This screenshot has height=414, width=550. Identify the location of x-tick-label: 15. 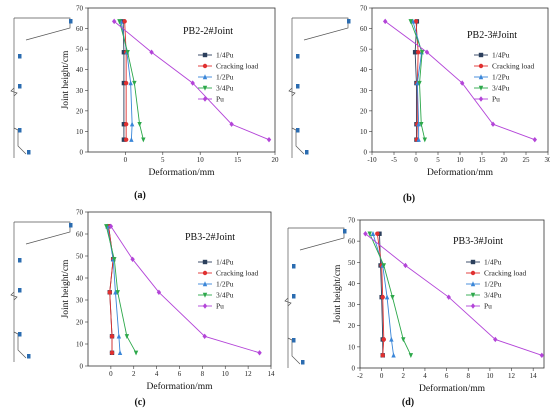
(238, 160).